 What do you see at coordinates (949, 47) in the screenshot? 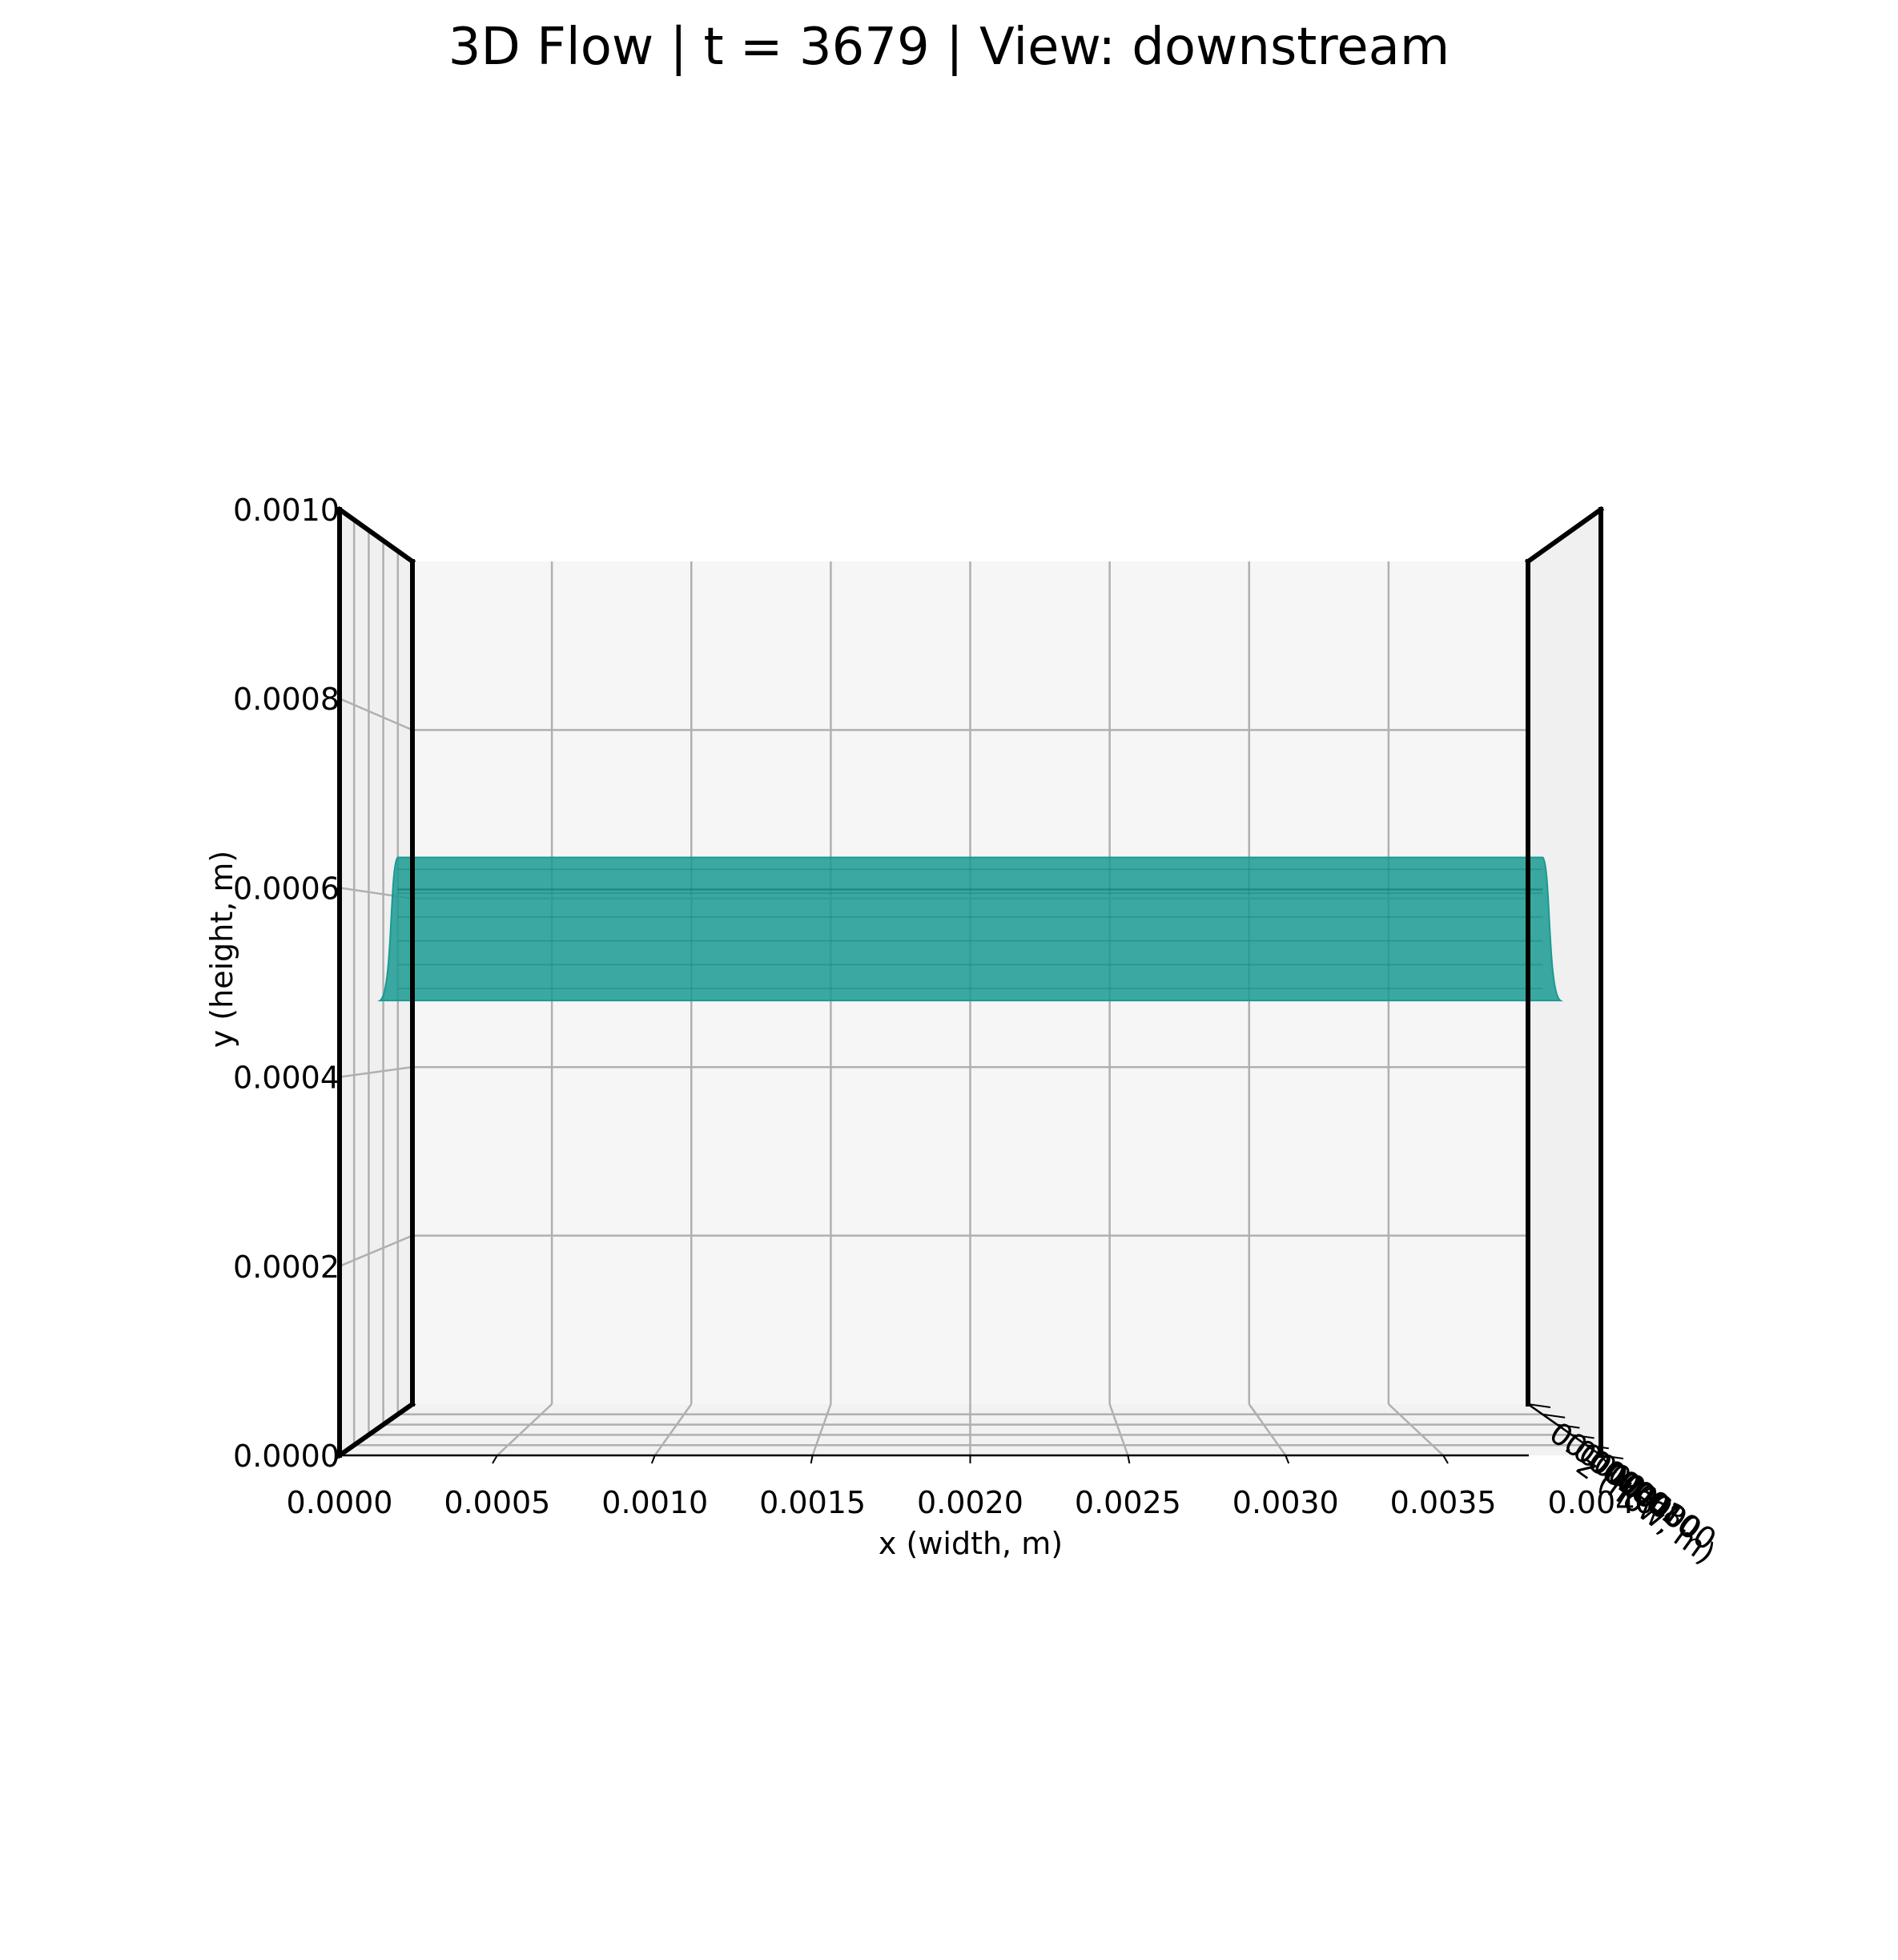
I see `chart-title: 3D Flow | t = 3679 | View: downstream` at bounding box center [949, 47].